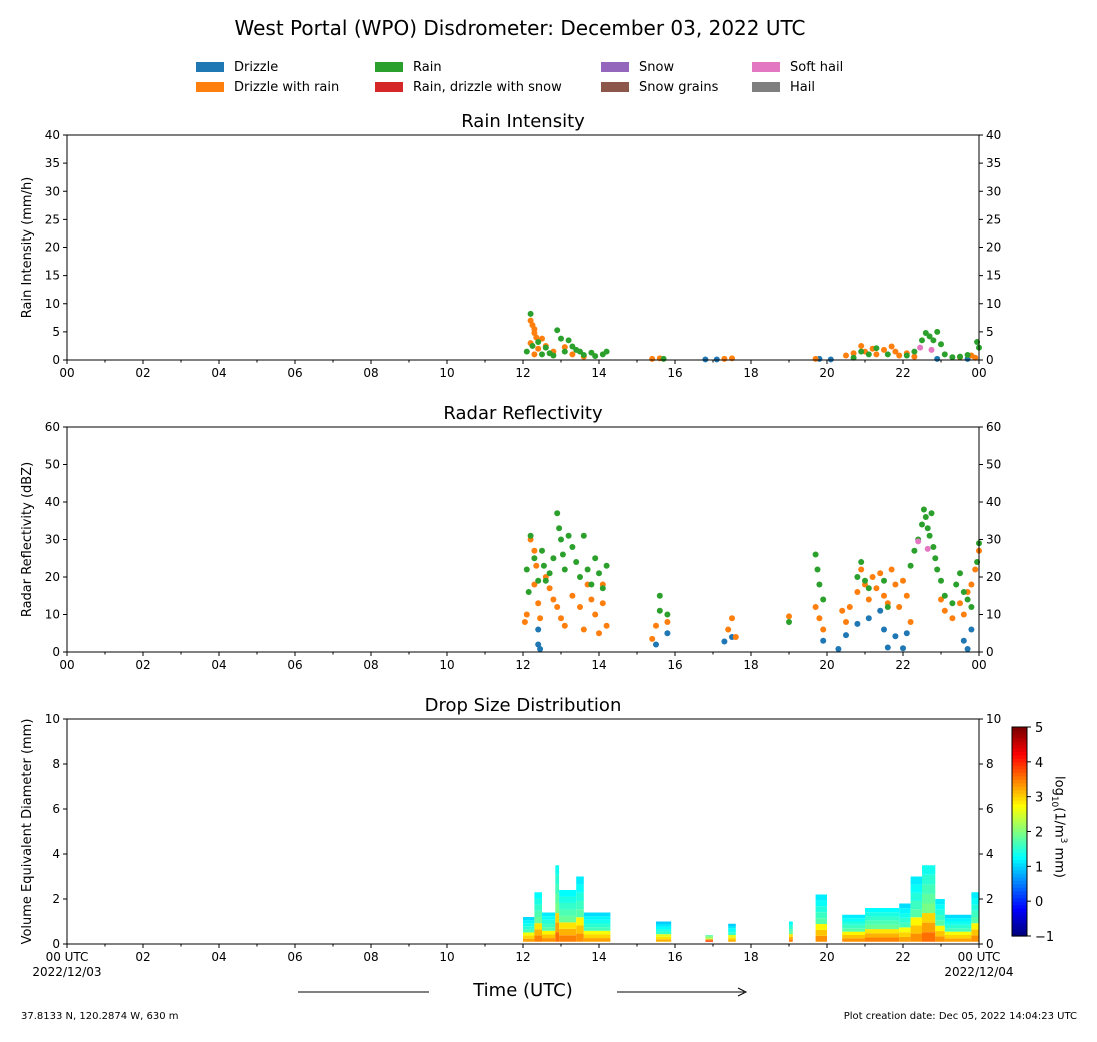  What do you see at coordinates (1039, 798) in the screenshot?
I see `colorbar-tick-label: 3` at bounding box center [1039, 798].